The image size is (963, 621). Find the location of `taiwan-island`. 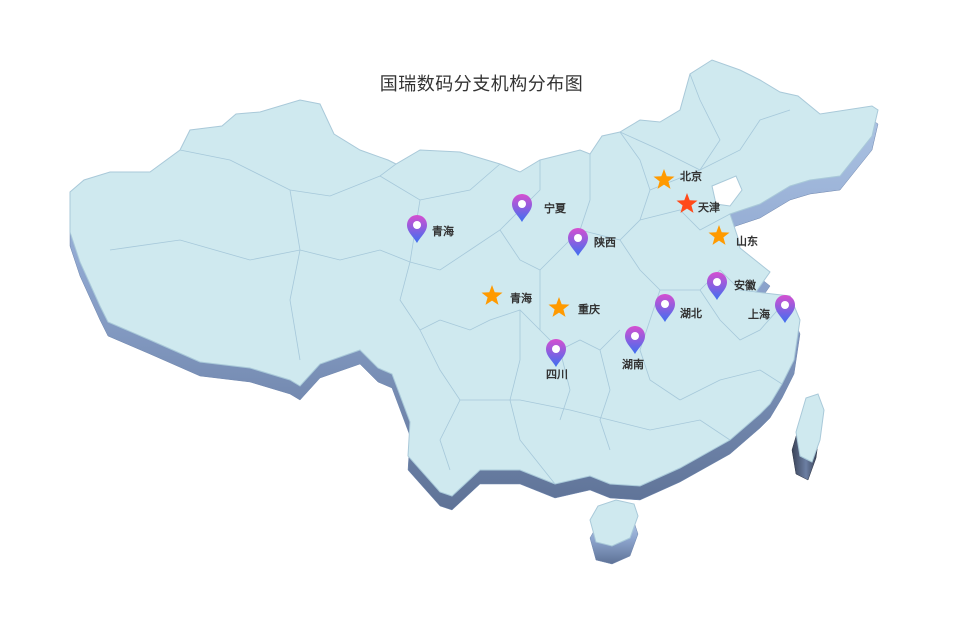

taiwan-island is located at coordinates (810, 428).